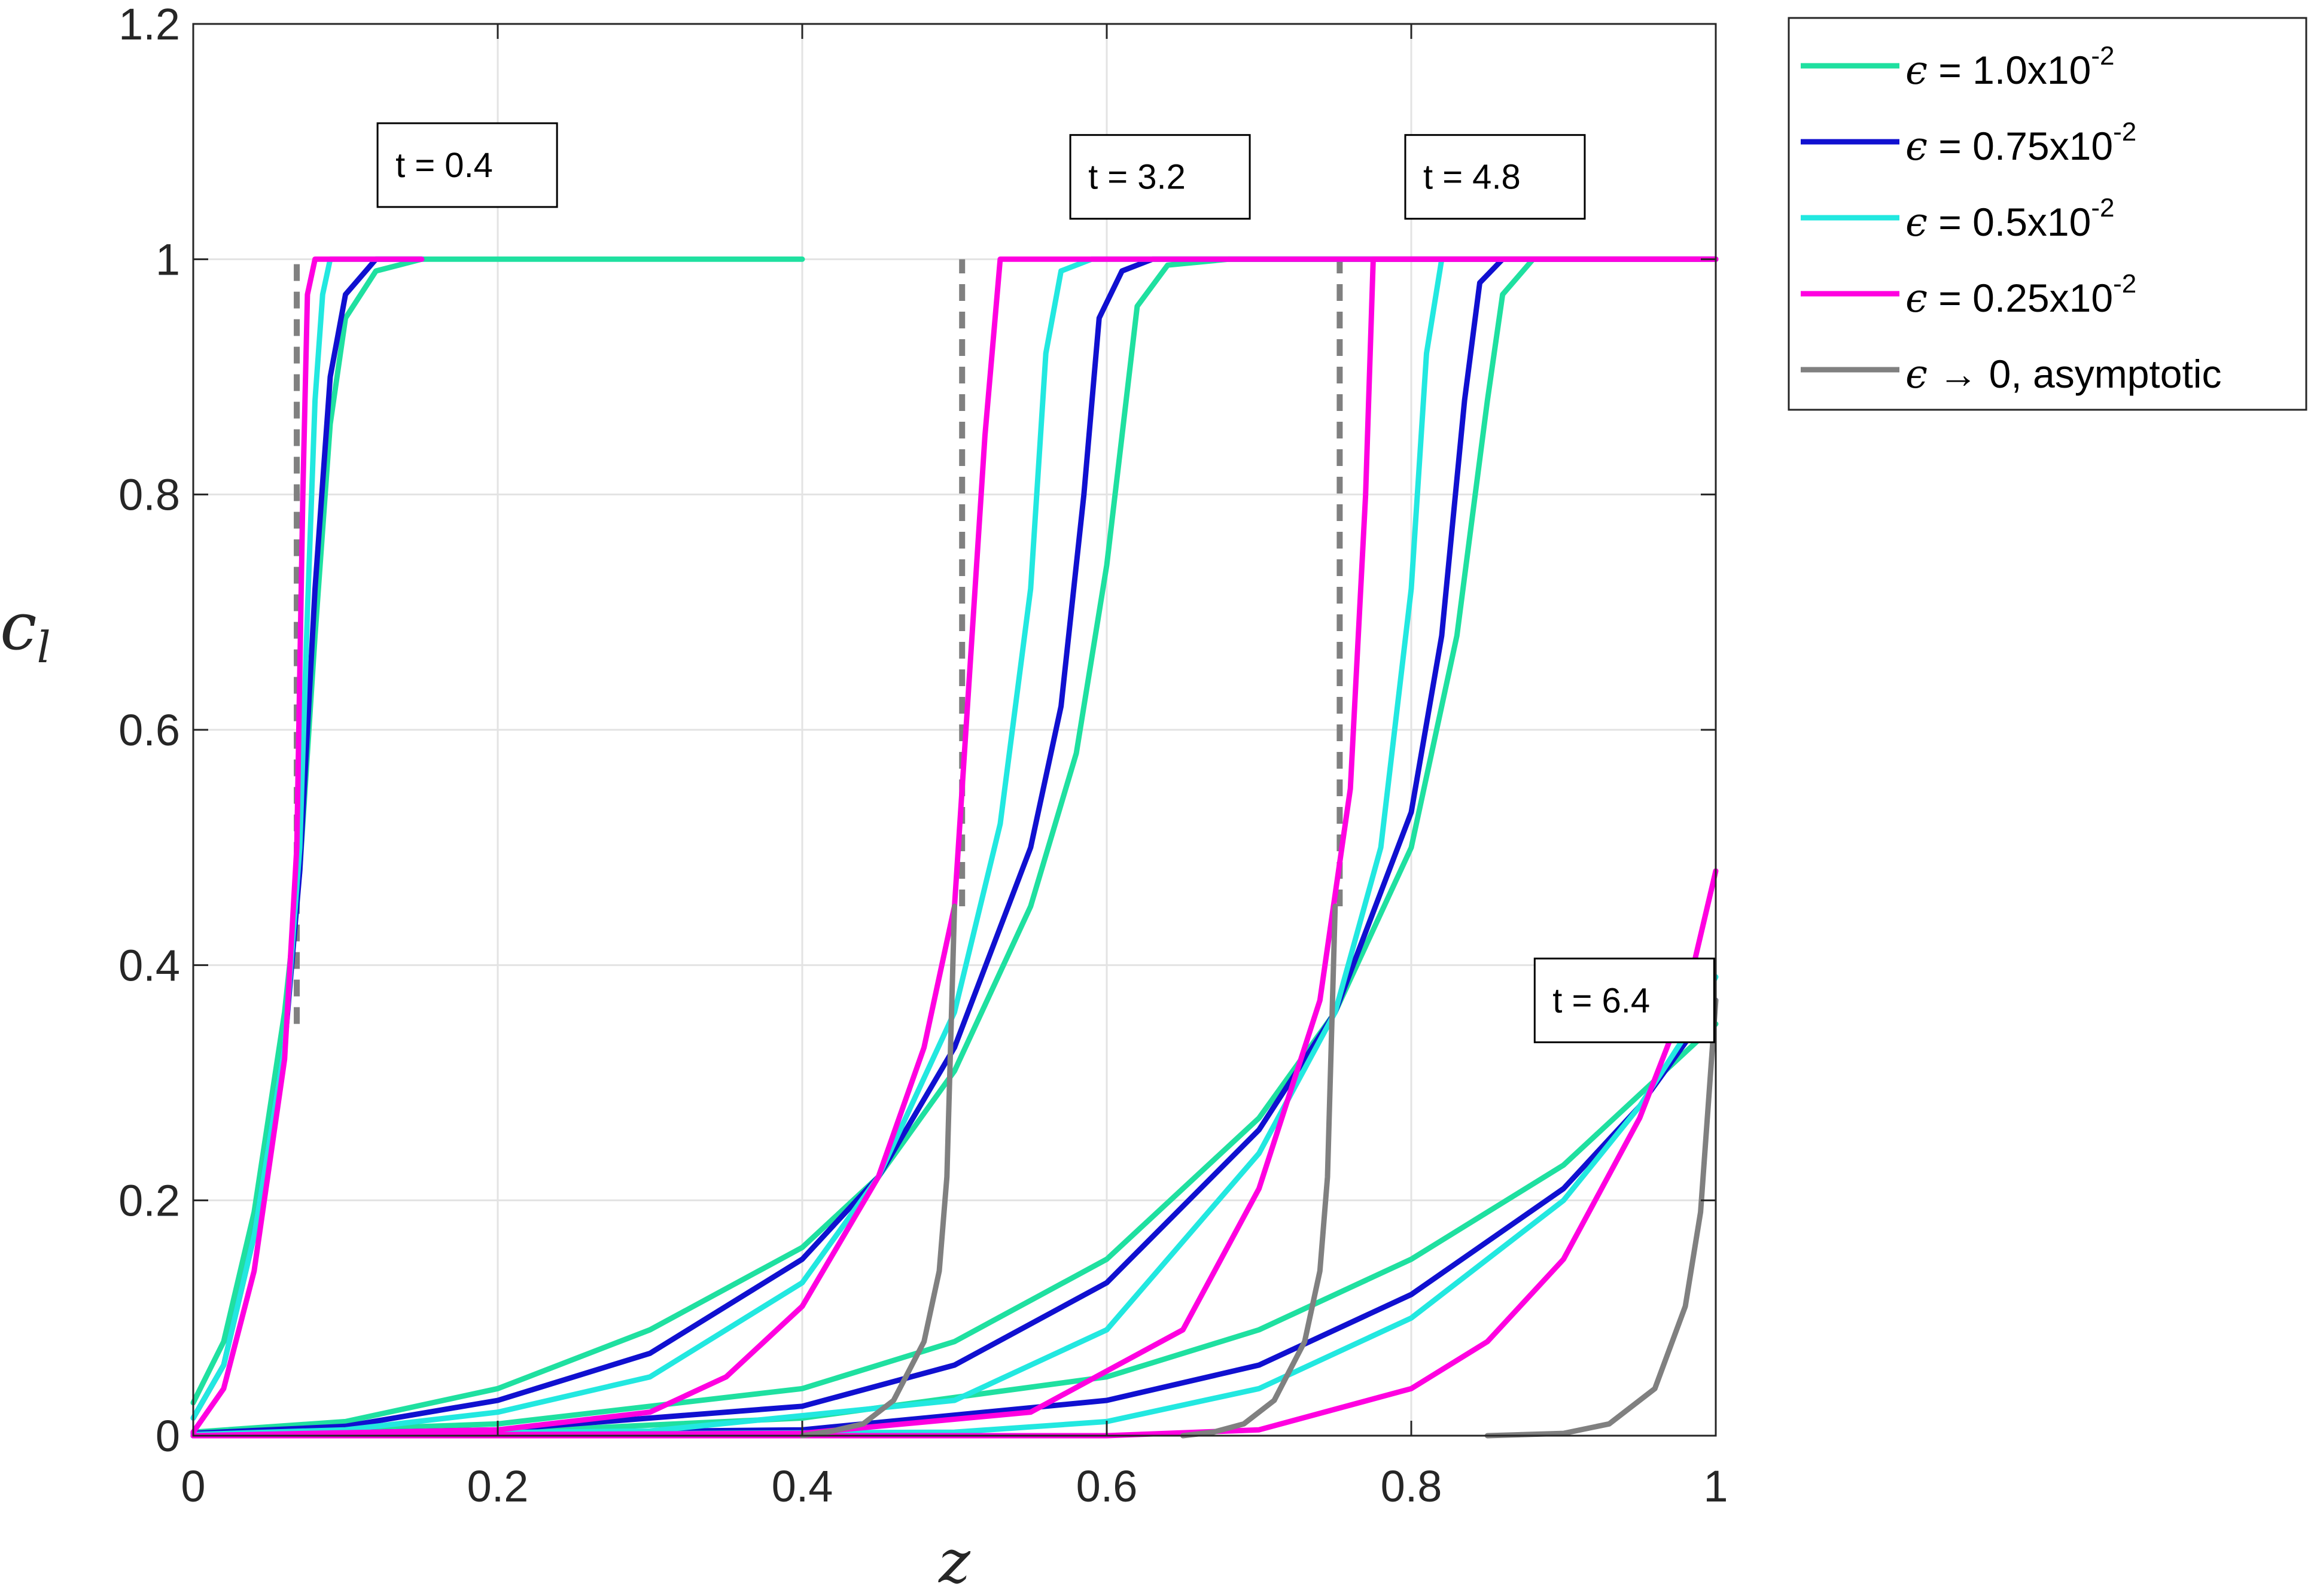 Image resolution: width=2317 pixels, height=1596 pixels. I want to click on x-tick-label: 0, so click(193, 1486).